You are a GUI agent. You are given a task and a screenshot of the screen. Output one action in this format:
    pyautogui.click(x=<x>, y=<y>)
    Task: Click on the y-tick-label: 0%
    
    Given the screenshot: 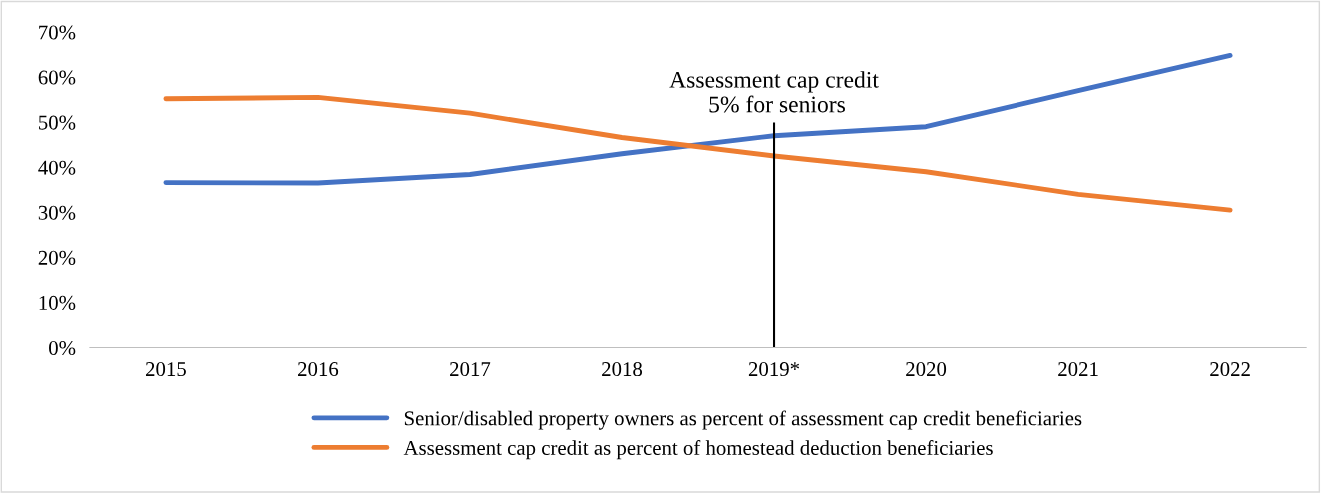 What is the action you would take?
    pyautogui.click(x=62, y=348)
    